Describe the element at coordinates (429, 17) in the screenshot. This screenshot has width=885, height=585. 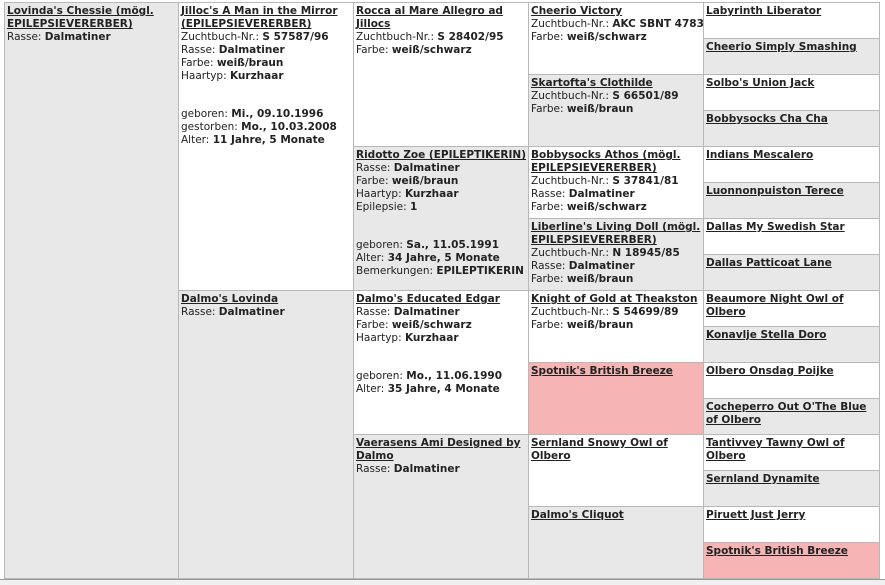
I see `dog-name-link: Rocca al Mare Allegro ad Jillocs` at that location.